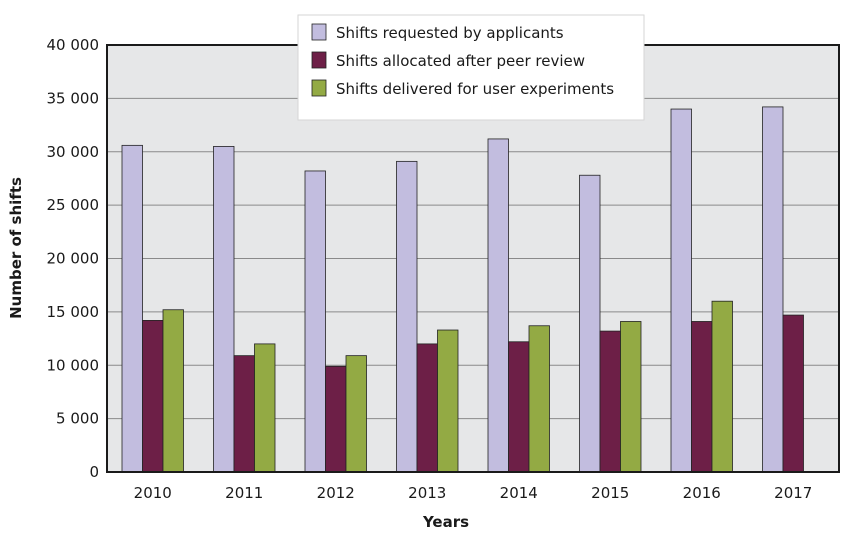 The height and width of the screenshot is (535, 859). What do you see at coordinates (631, 397) in the screenshot?
I see `bar-series-3-2015` at bounding box center [631, 397].